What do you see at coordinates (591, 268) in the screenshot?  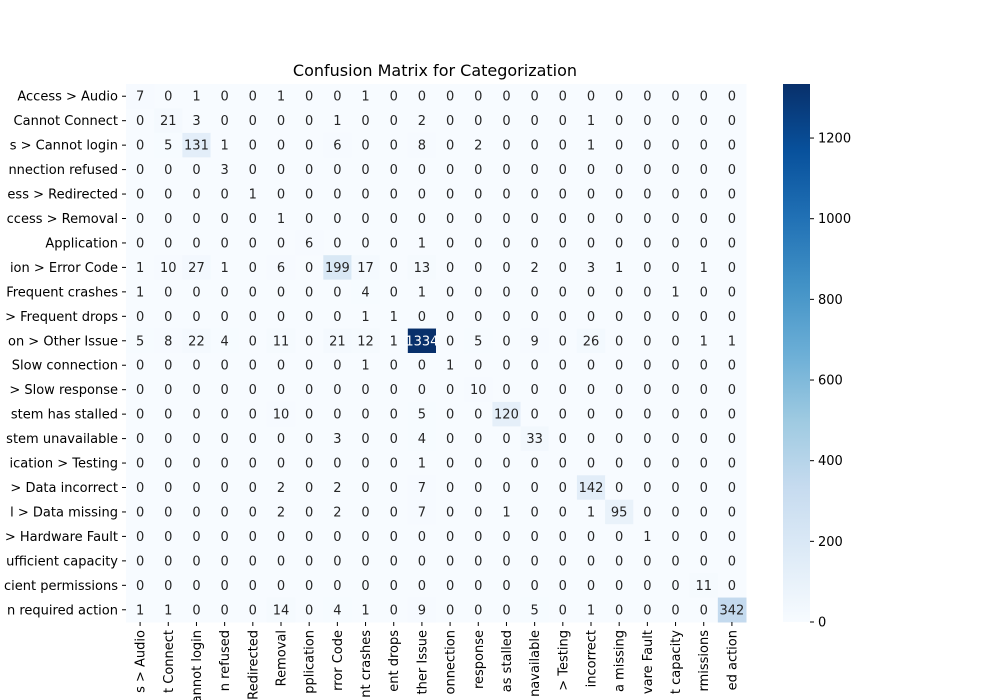 I see `cell-value-label: 3` at bounding box center [591, 268].